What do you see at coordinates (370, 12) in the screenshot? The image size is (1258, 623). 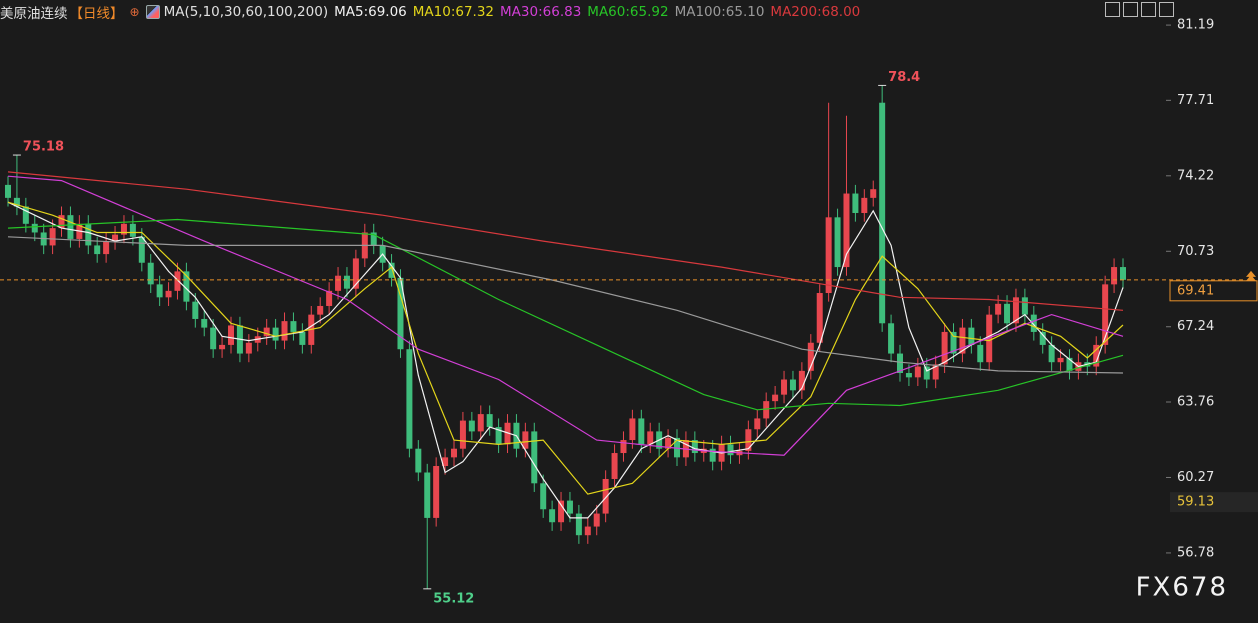 I see `legend-entry: MA5:69.06` at bounding box center [370, 12].